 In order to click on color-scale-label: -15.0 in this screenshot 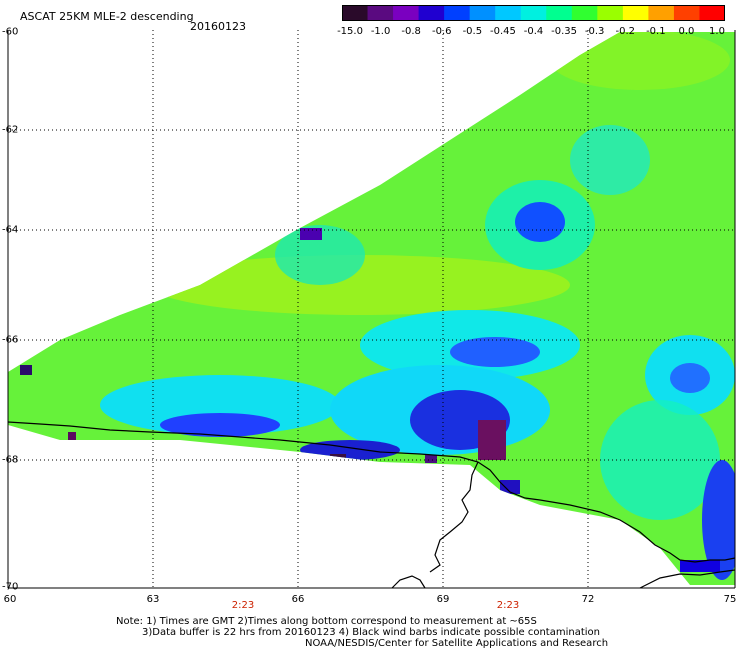, I will do `click(350, 31)`.